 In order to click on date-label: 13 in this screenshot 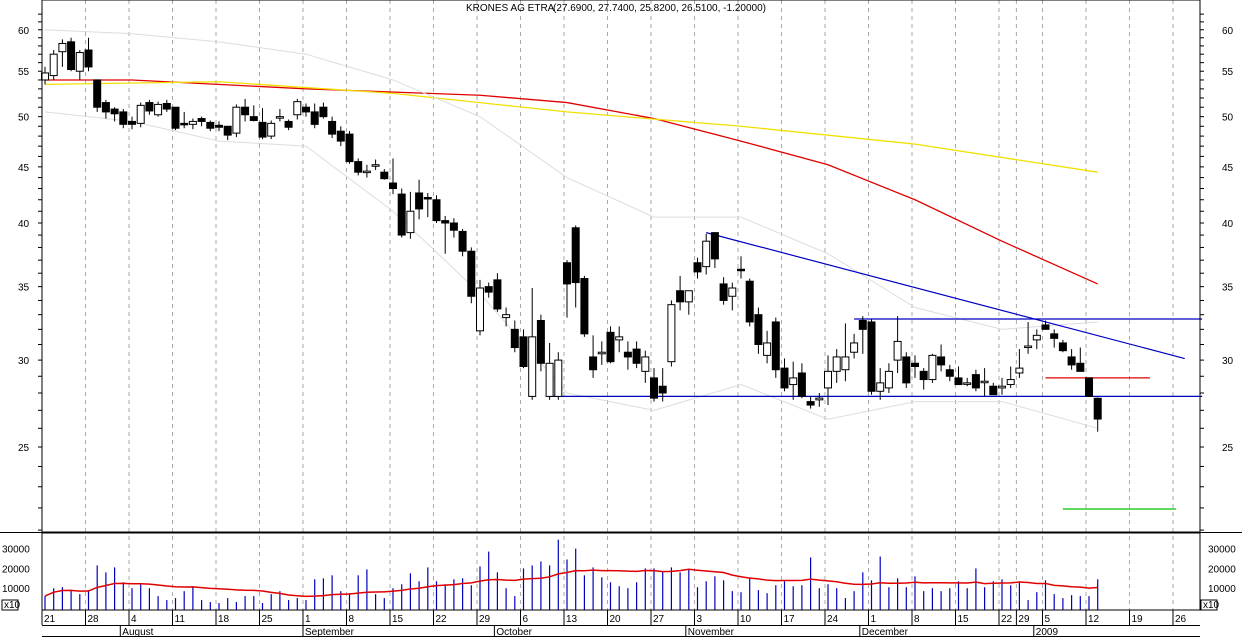, I will do `click(572, 619)`.